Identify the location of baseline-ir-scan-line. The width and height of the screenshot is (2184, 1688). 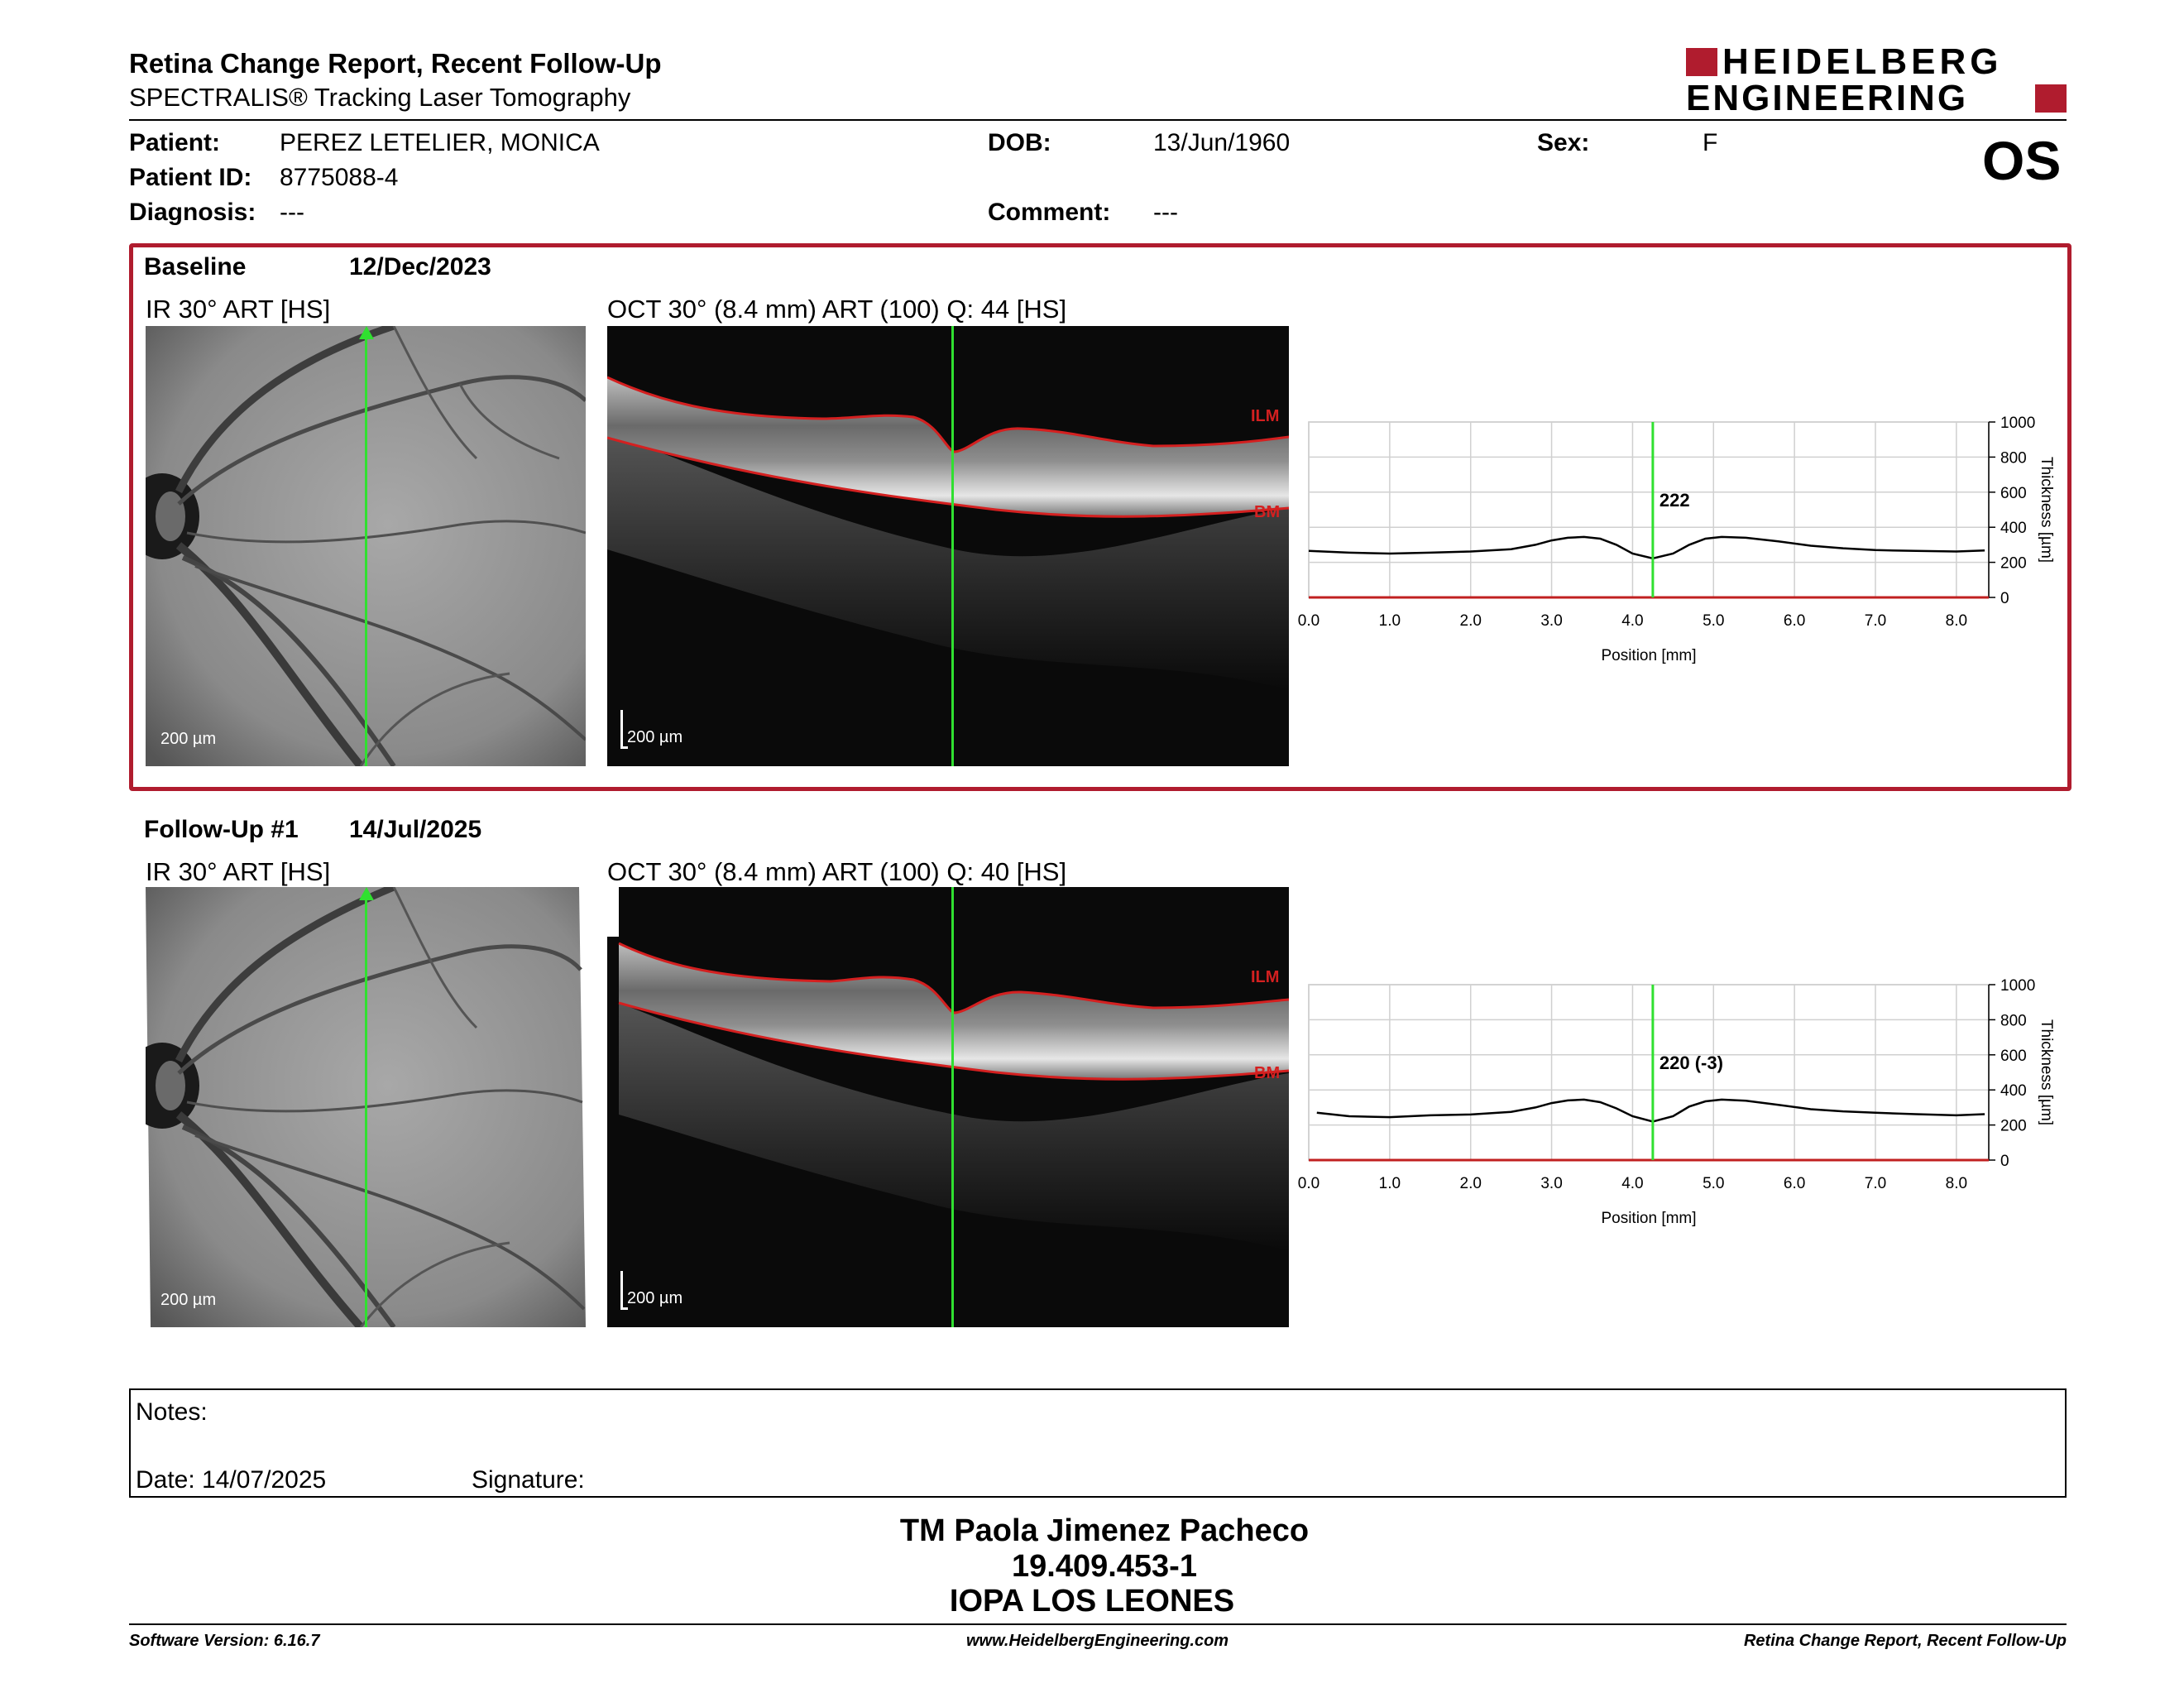
(366, 549).